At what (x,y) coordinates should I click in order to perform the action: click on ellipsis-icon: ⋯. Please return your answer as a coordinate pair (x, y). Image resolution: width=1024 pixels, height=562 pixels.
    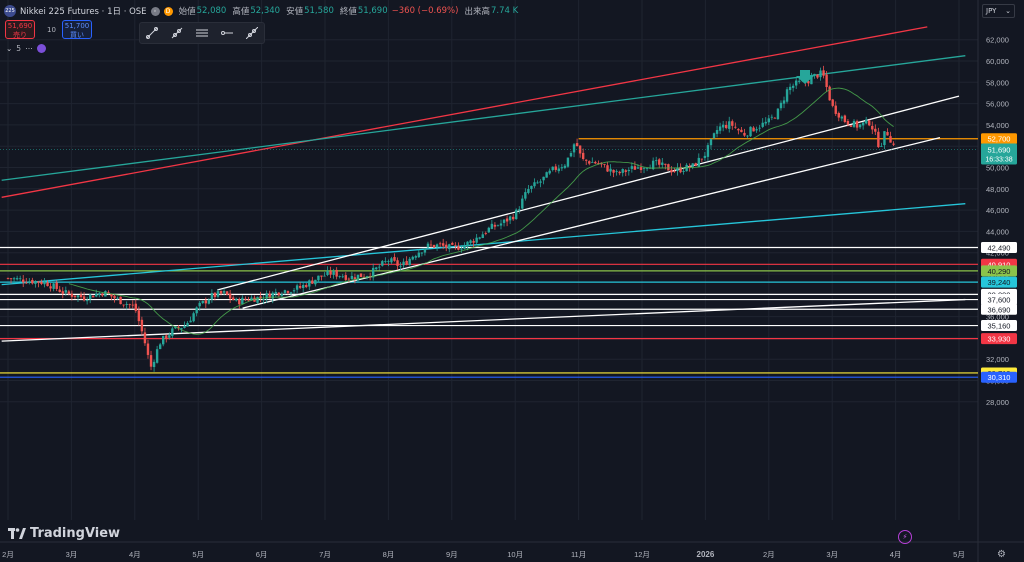
    Looking at the image, I should click on (29, 48).